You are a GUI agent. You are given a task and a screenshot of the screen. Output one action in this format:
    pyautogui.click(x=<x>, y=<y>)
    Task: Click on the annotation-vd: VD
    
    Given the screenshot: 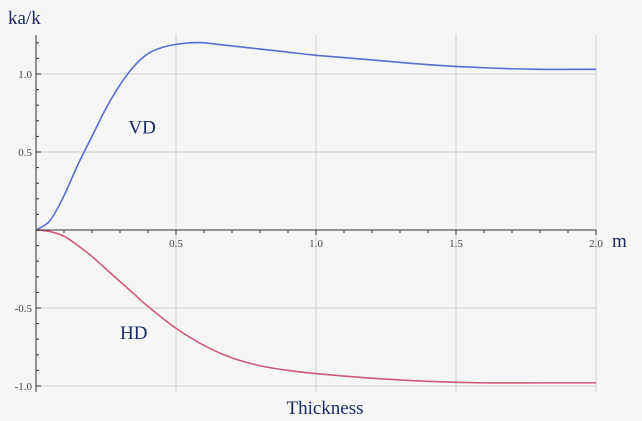 What is the action you would take?
    pyautogui.click(x=141, y=127)
    